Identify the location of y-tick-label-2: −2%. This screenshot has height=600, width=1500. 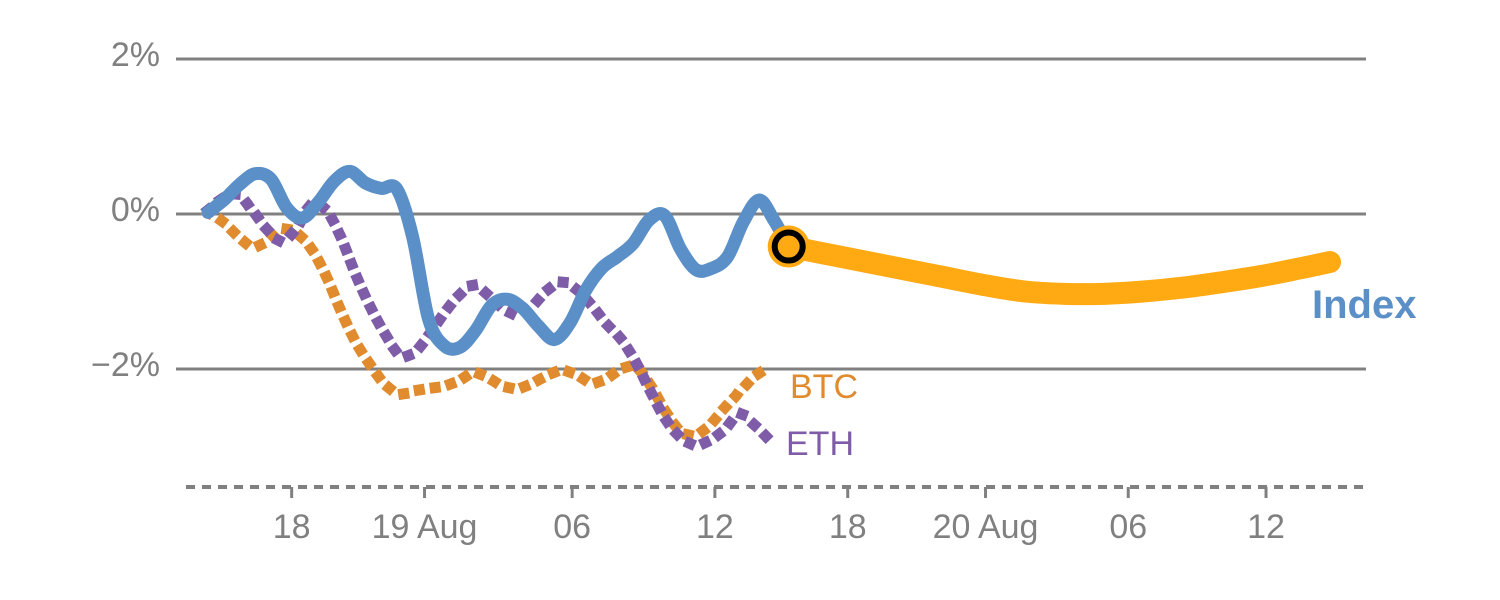
(125, 365).